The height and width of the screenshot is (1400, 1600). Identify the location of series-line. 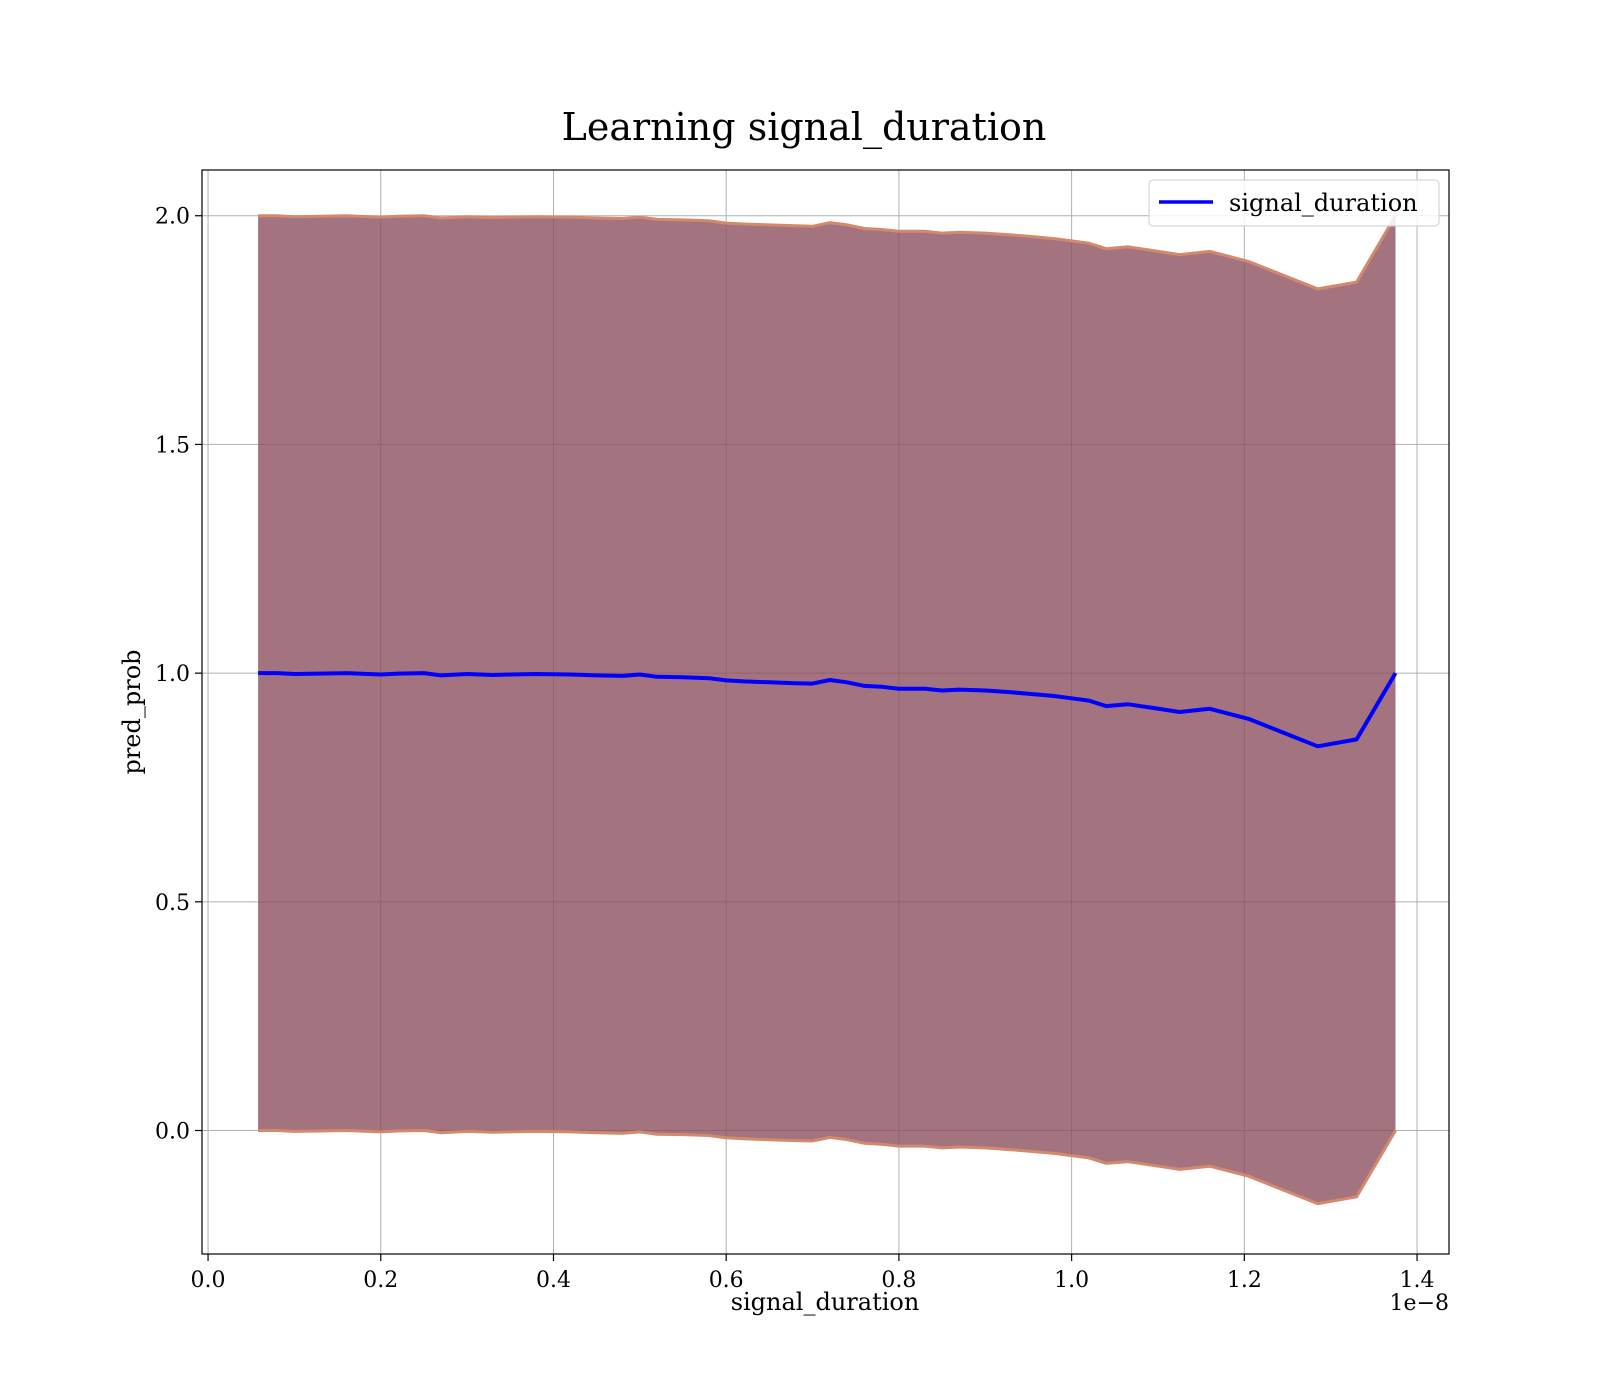
(828, 710).